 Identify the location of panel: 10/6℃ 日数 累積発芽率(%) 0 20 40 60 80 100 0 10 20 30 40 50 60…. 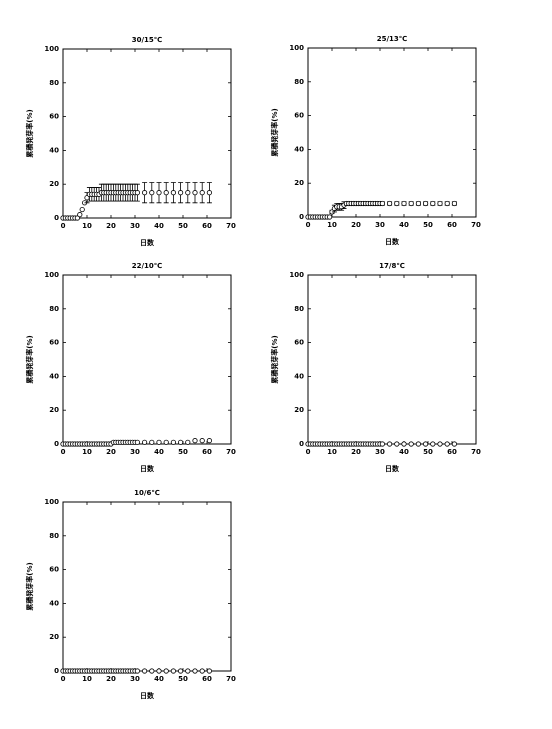
(130, 594).